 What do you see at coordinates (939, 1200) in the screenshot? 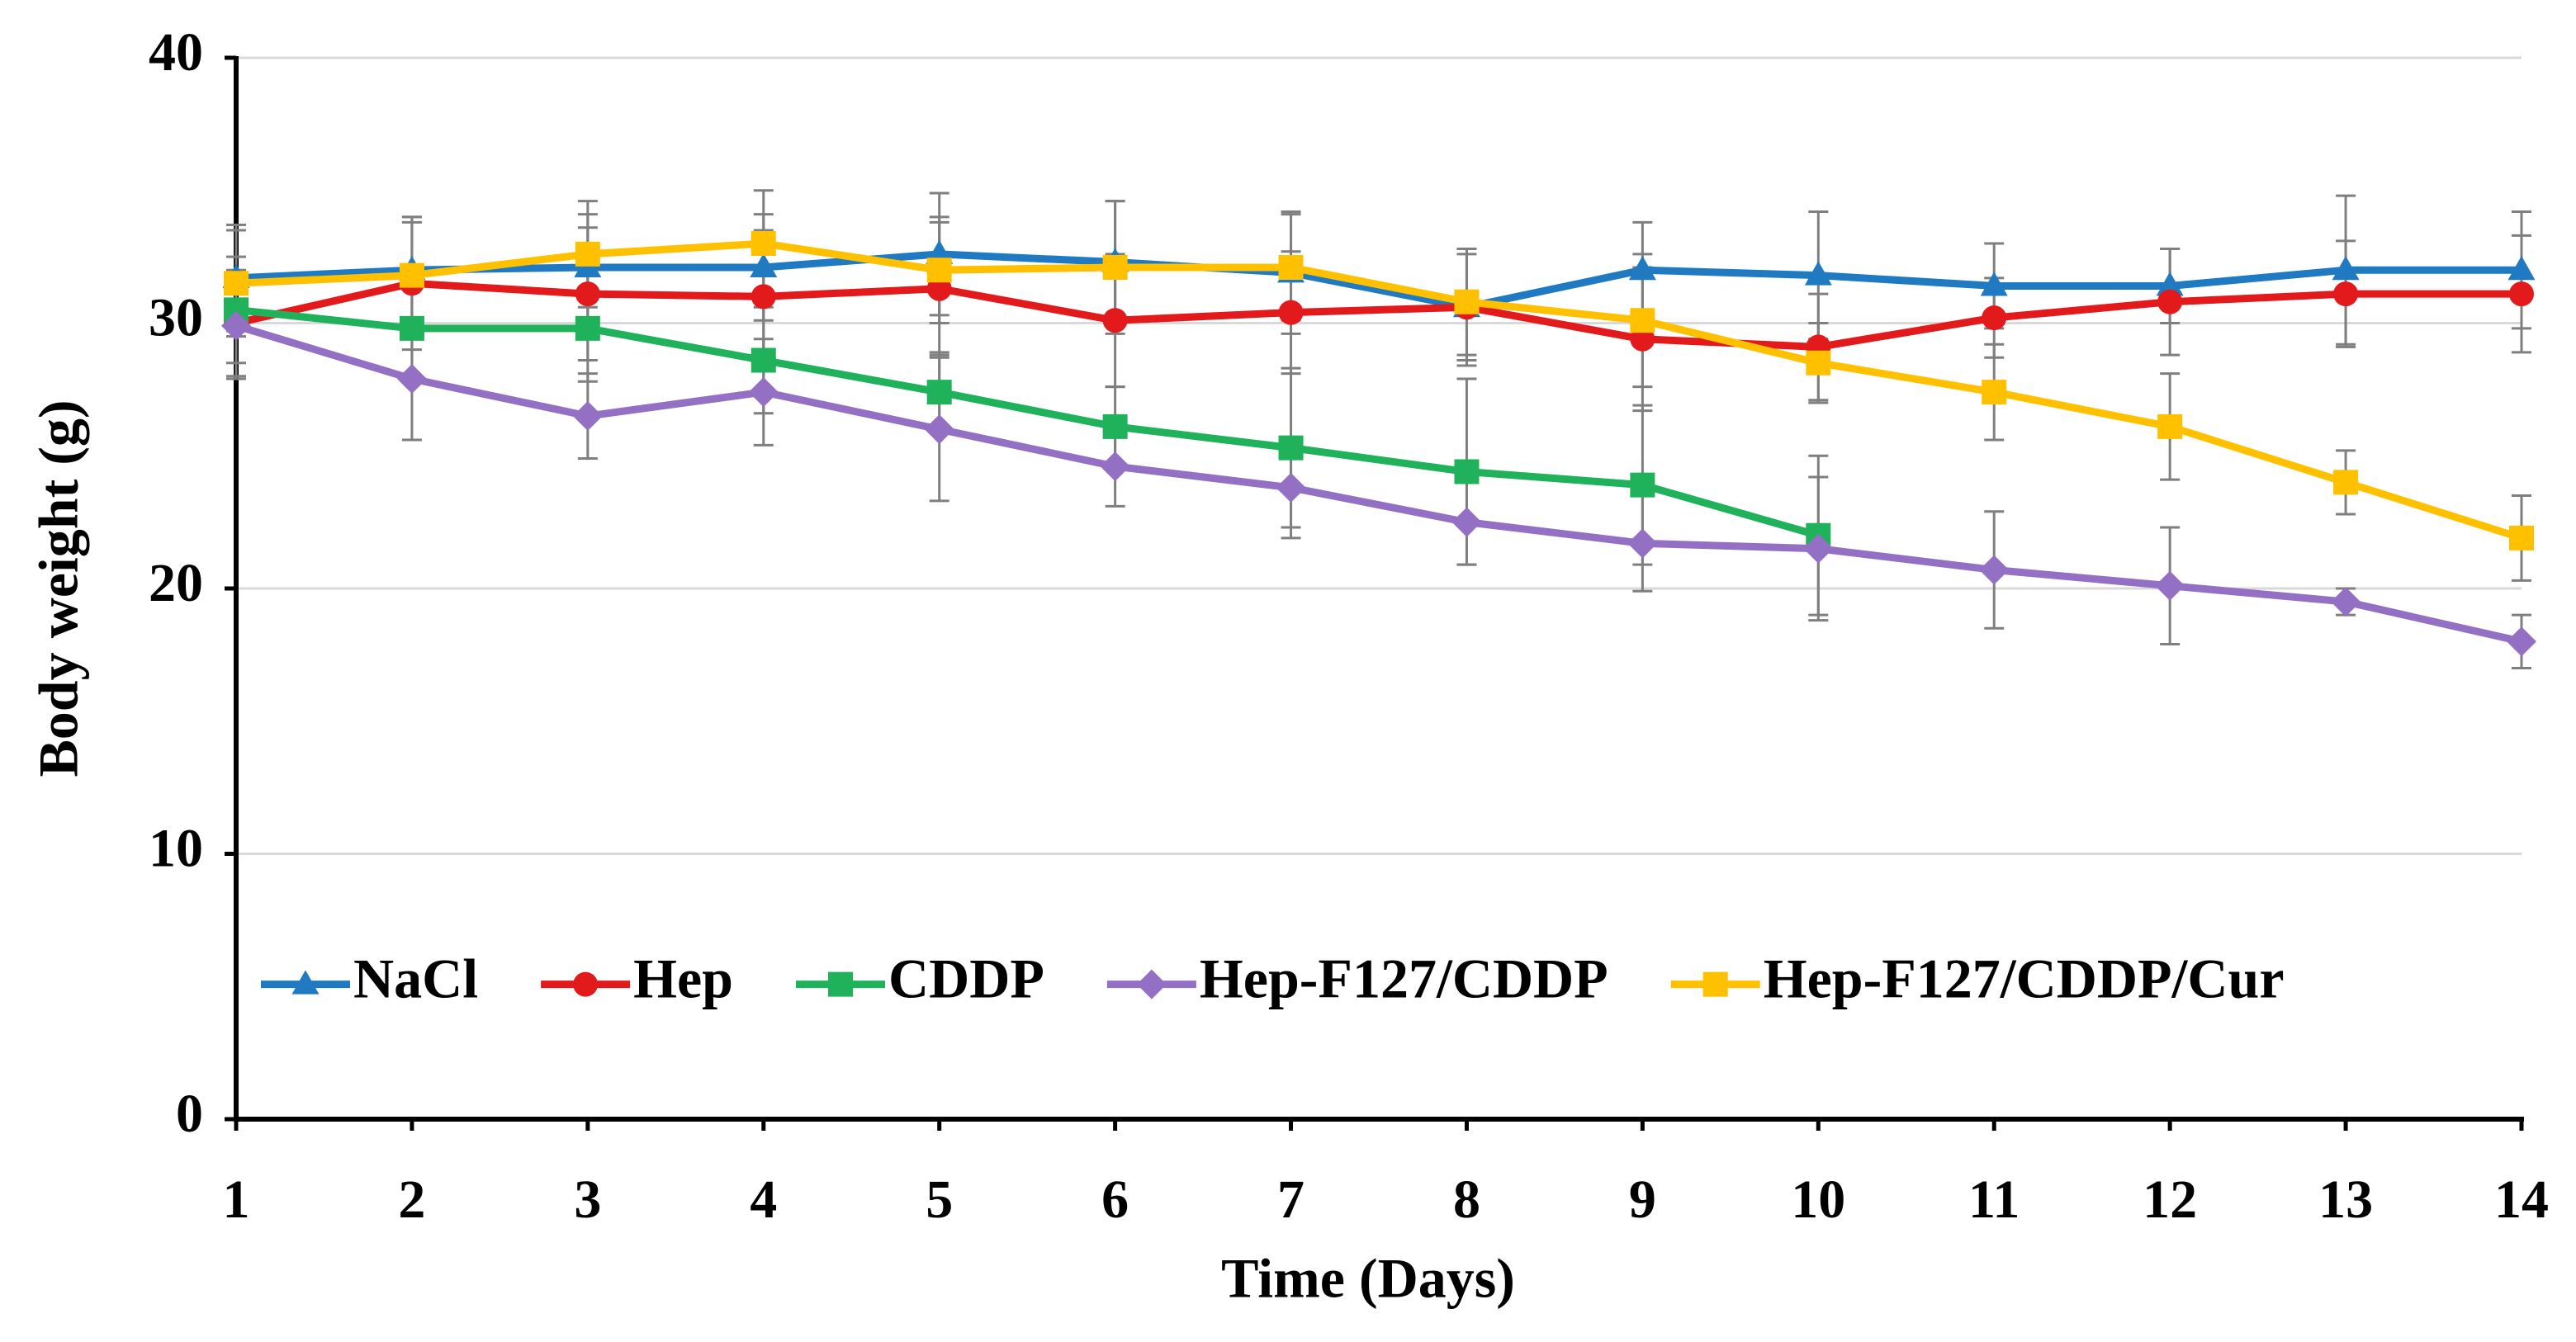
I see `x-tick-label: 5` at bounding box center [939, 1200].